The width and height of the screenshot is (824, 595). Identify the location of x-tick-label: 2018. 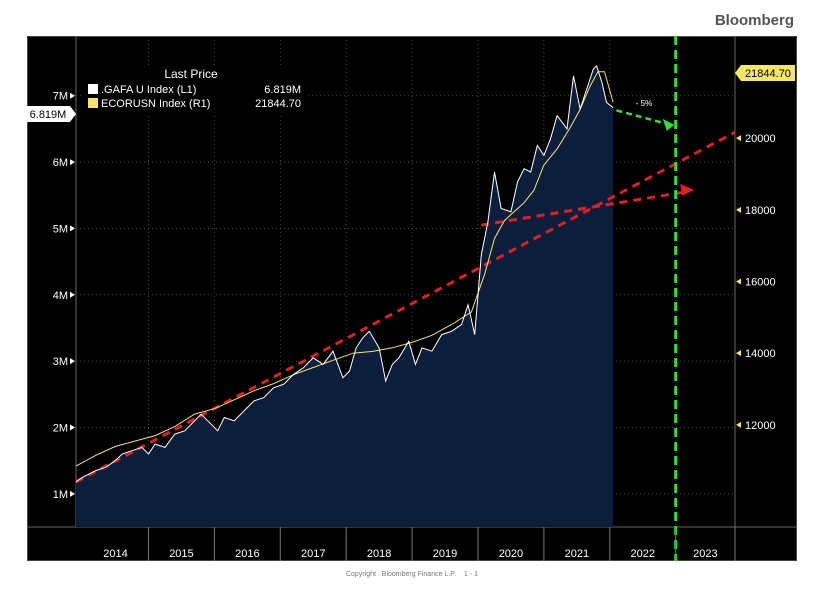
(379, 554).